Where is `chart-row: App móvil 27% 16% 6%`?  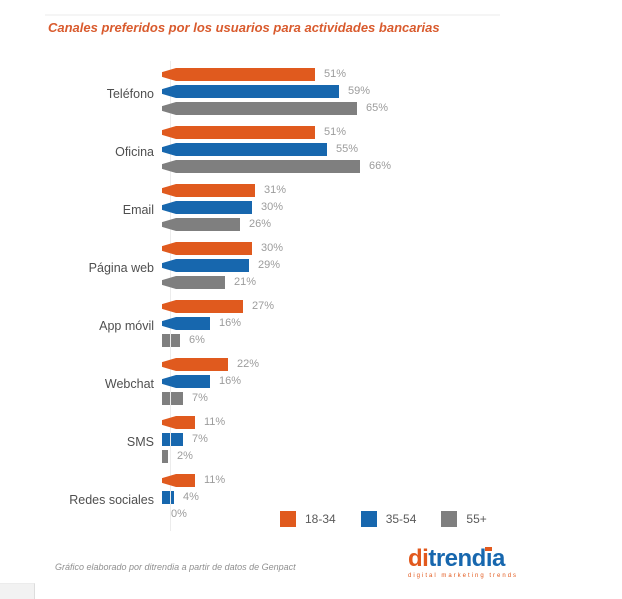
chart-row: App móvil 27% 16% 6% is located at coordinates (311, 326).